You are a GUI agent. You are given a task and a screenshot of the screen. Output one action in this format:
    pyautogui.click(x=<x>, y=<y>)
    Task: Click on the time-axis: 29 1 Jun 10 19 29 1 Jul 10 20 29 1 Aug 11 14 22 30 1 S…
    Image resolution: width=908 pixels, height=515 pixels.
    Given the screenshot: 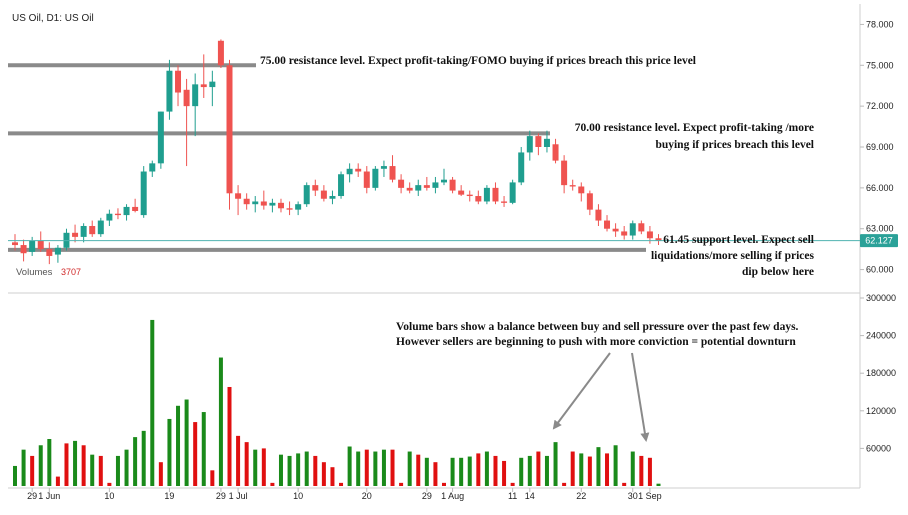 What is the action you would take?
    pyautogui.click(x=344, y=494)
    